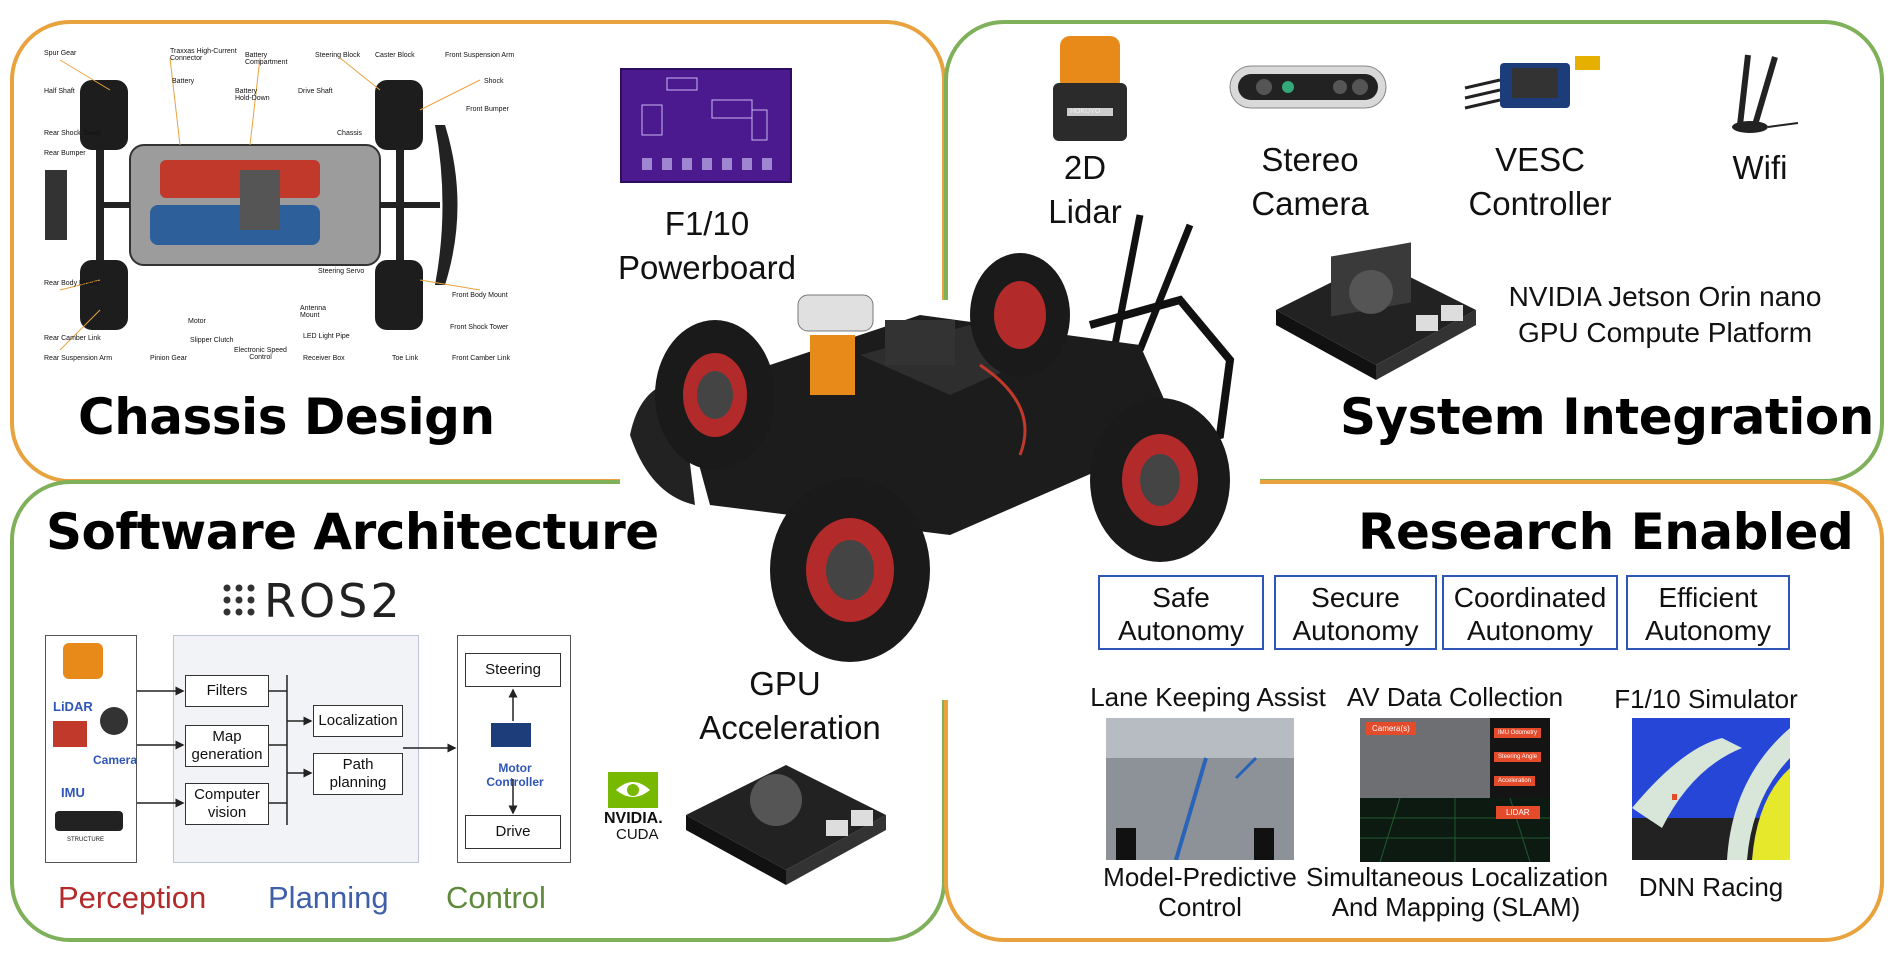 This screenshot has width=1894, height=970. What do you see at coordinates (707, 267) in the screenshot?
I see `powerboard-label-line2: Powerboard` at bounding box center [707, 267].